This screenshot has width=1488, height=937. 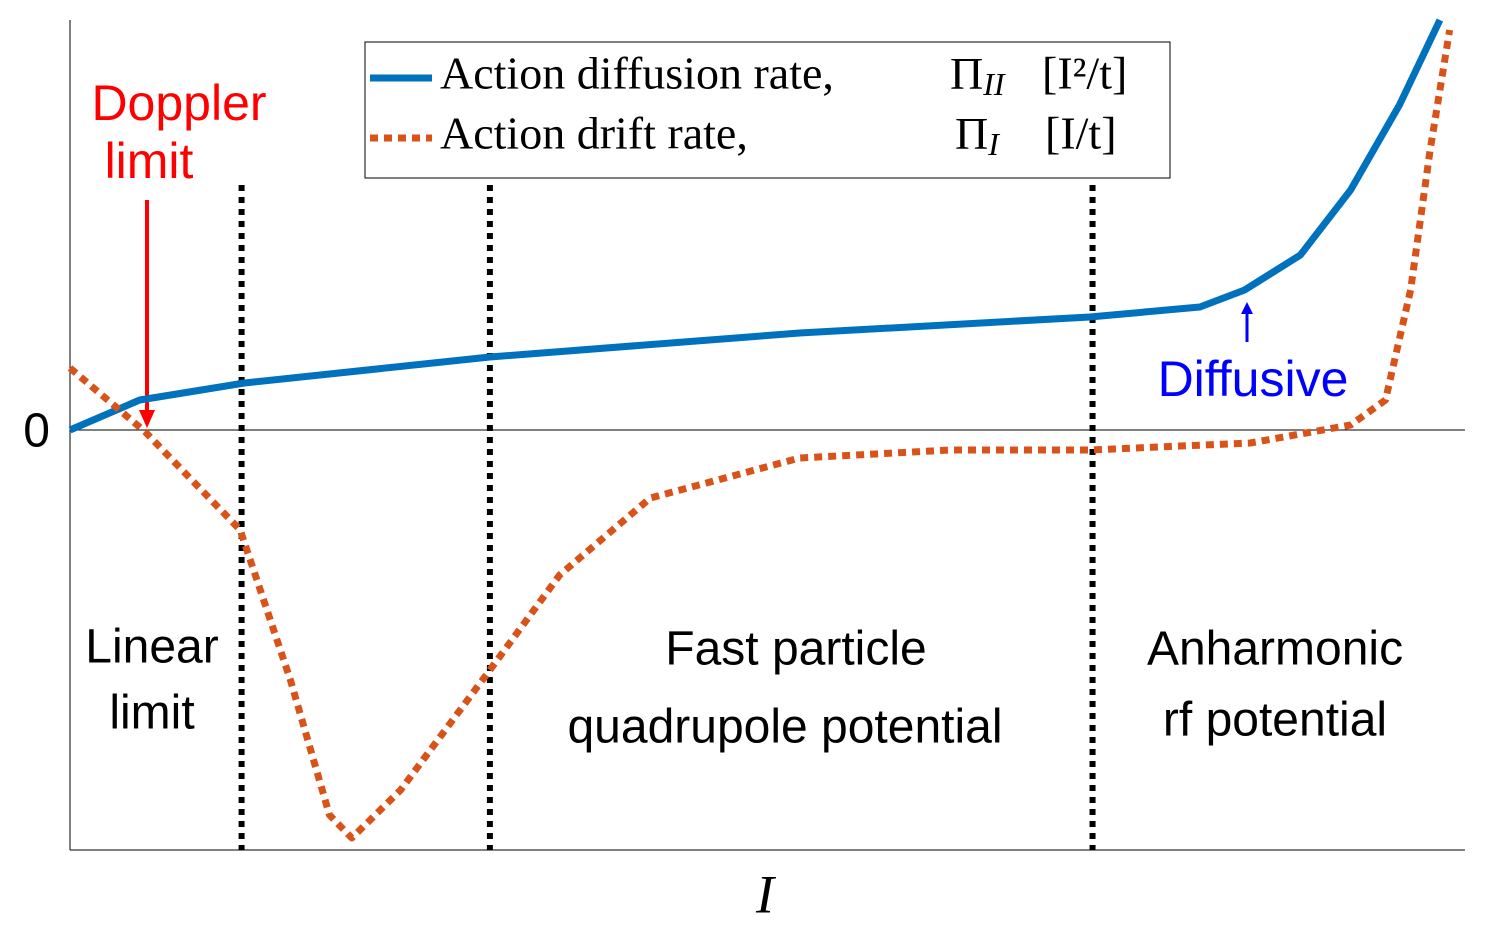 I want to click on legend-label: Action drift rate,, so click(x=594, y=133).